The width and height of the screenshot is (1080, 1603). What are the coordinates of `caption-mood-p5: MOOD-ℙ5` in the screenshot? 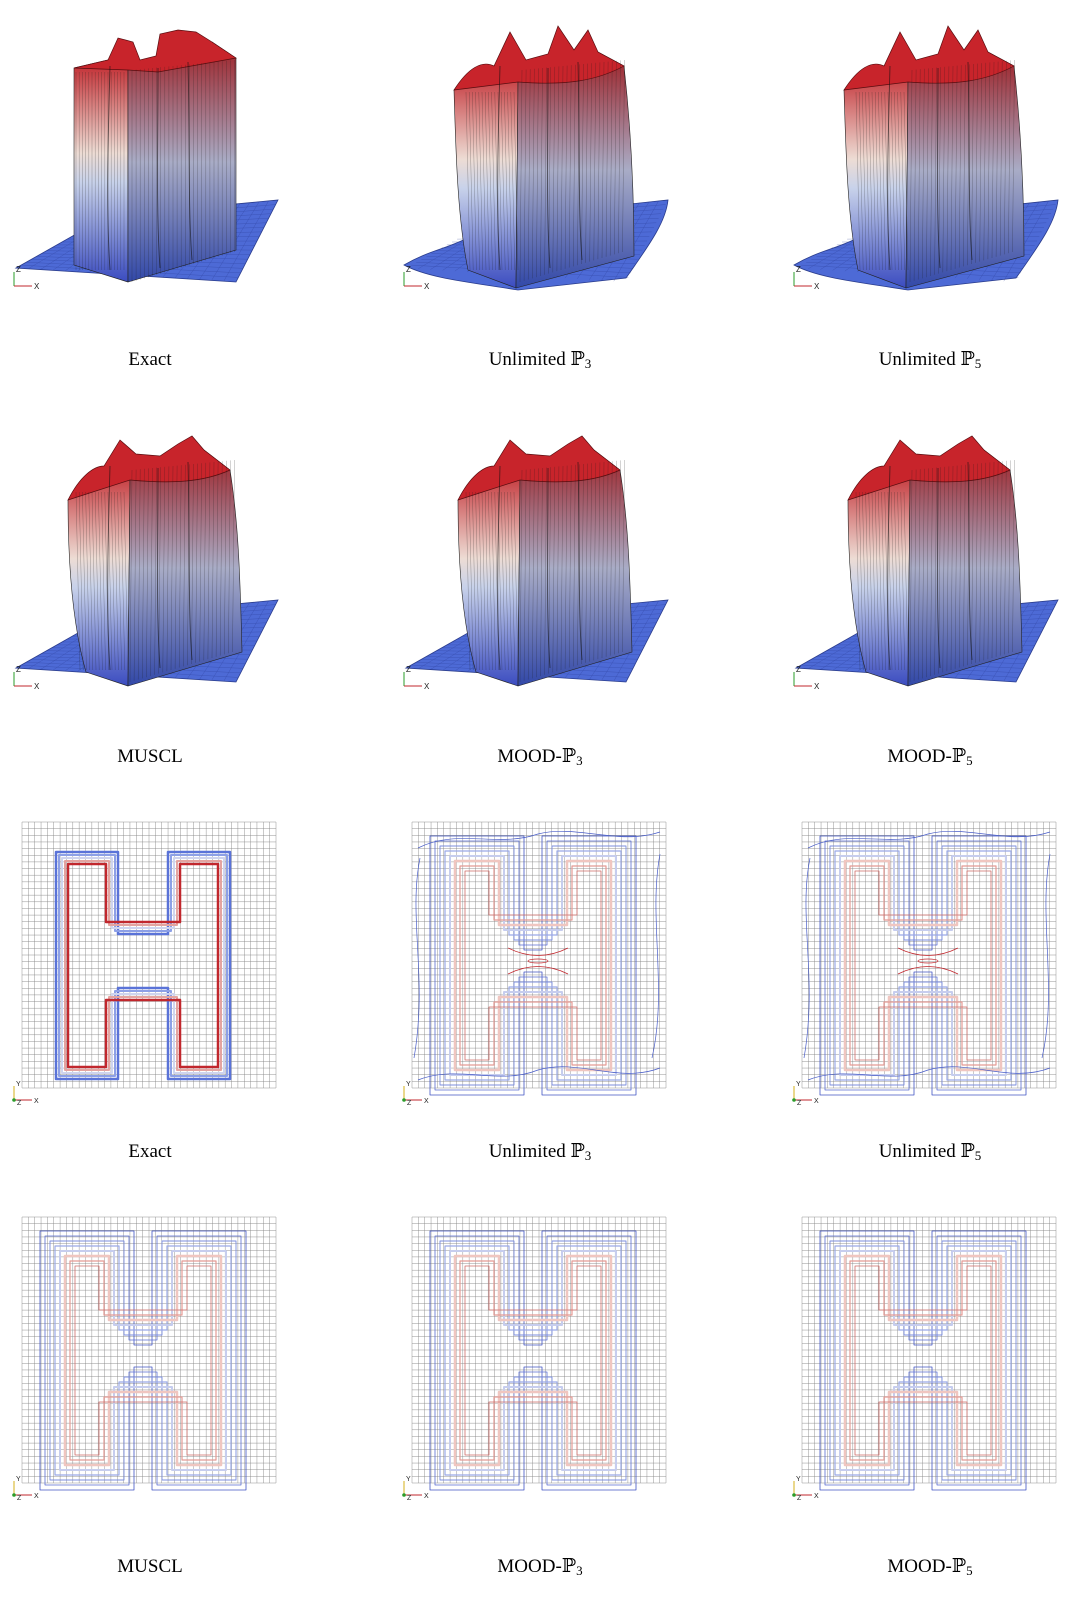 It's located at (930, 757).